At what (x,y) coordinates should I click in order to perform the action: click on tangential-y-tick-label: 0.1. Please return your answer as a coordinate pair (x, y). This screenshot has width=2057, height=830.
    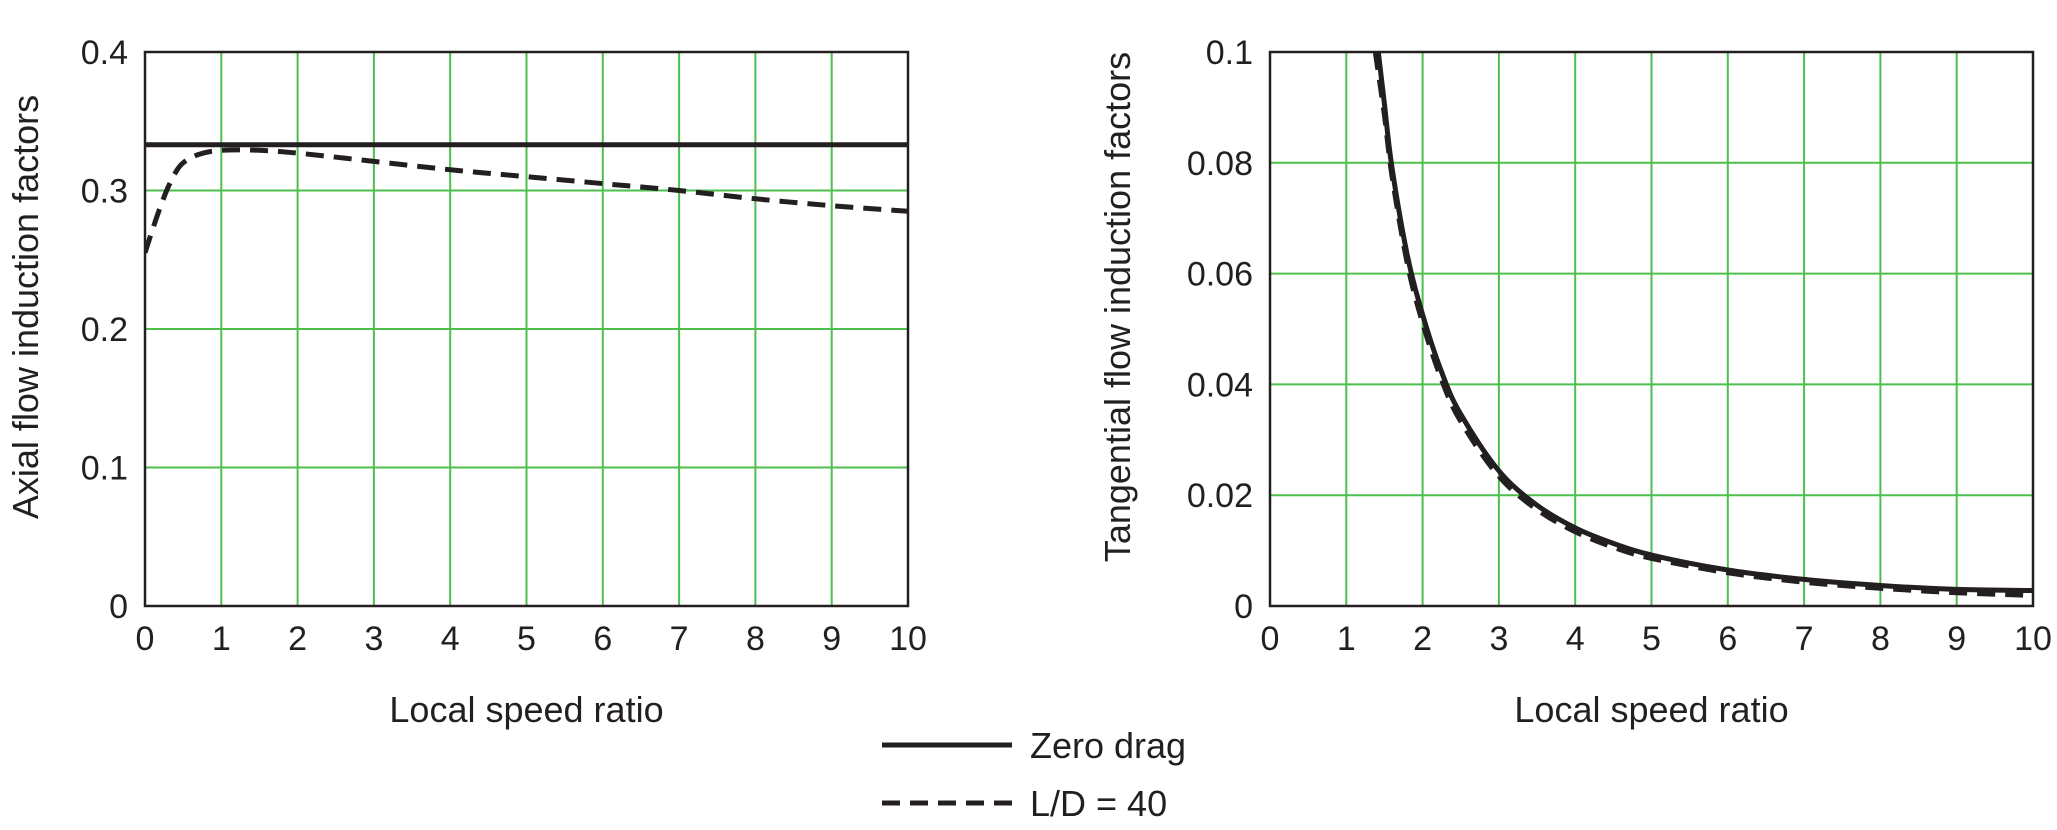
    Looking at the image, I should click on (1229, 53).